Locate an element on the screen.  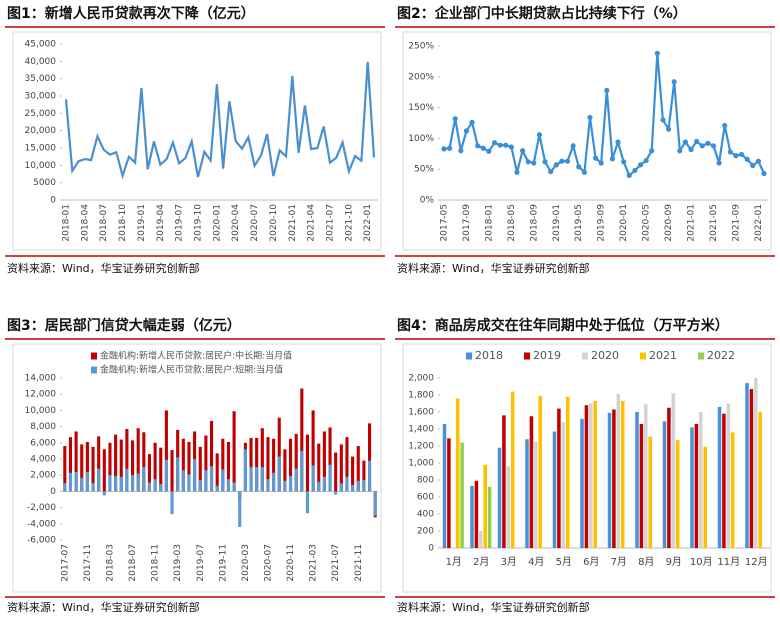
x-tick-label: 2018-09 is located at coordinates (534, 223).